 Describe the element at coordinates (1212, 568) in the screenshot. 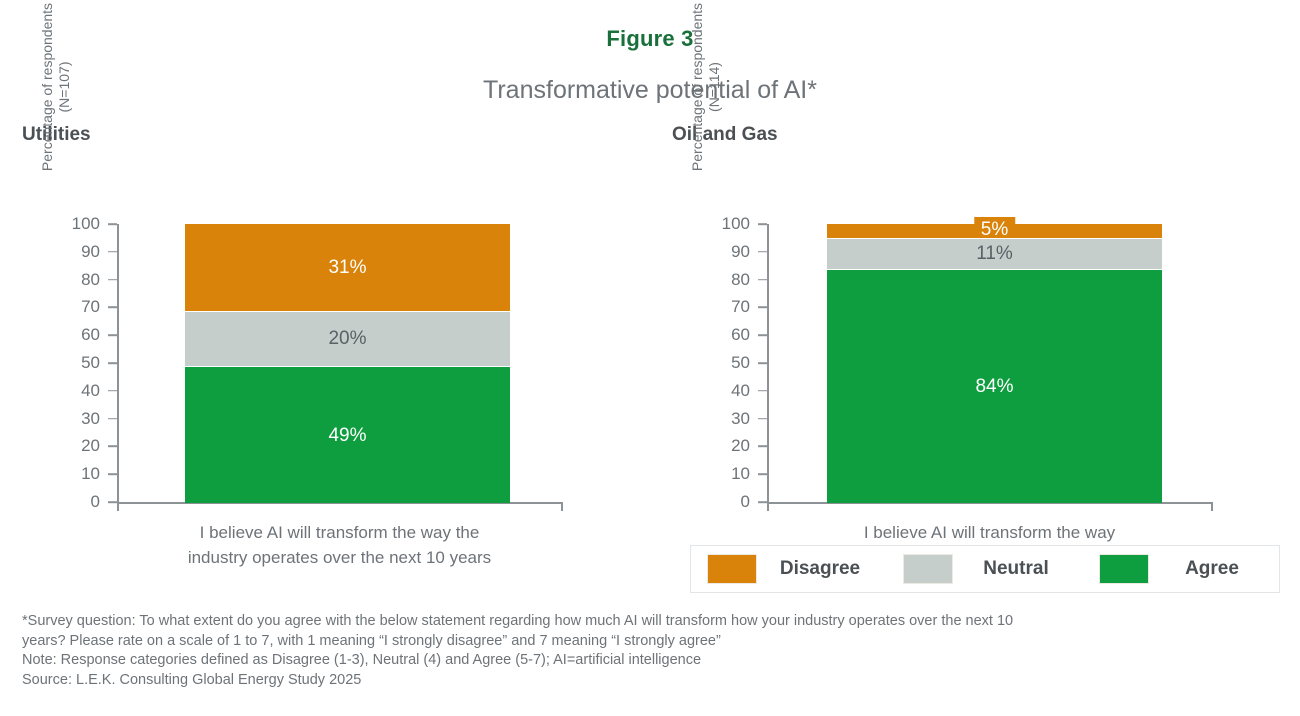

I see `legend-label-agree: Agree` at that location.